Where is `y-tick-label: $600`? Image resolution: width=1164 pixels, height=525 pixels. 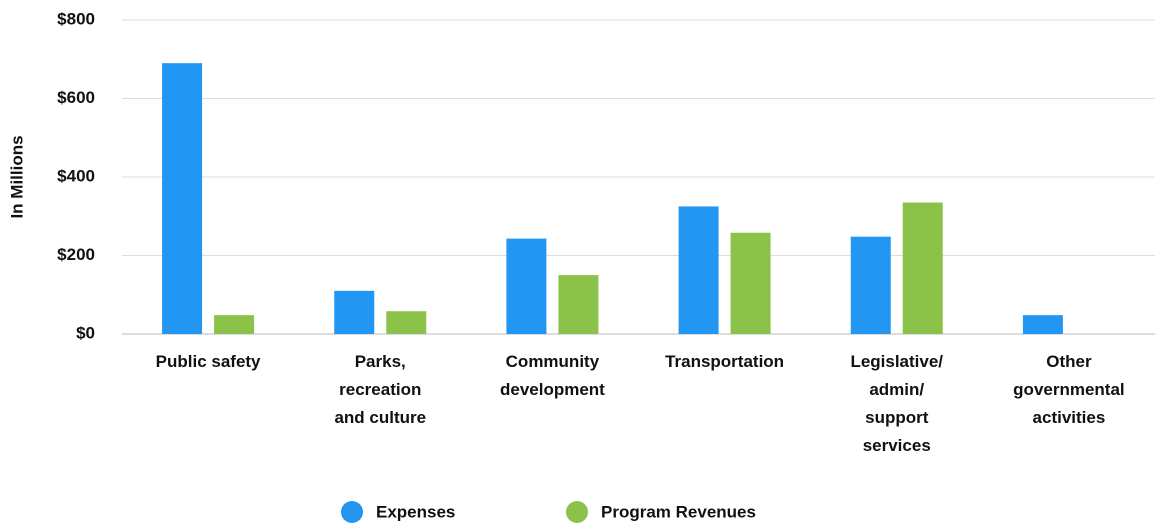 y-tick-label: $600 is located at coordinates (76, 97).